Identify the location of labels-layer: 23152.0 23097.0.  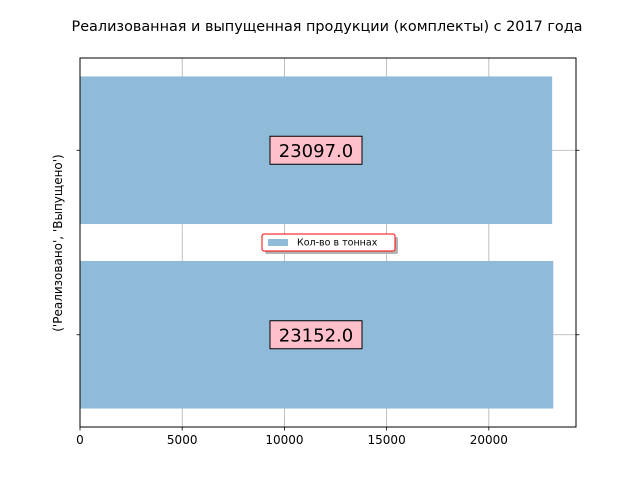
(316, 242).